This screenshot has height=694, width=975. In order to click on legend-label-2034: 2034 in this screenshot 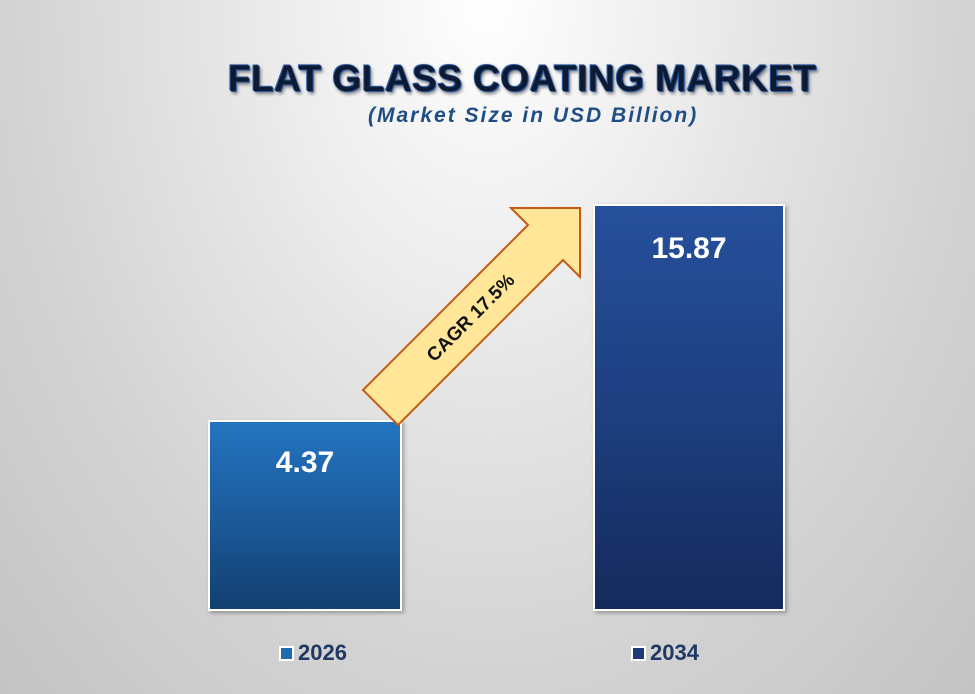, I will do `click(674, 652)`.